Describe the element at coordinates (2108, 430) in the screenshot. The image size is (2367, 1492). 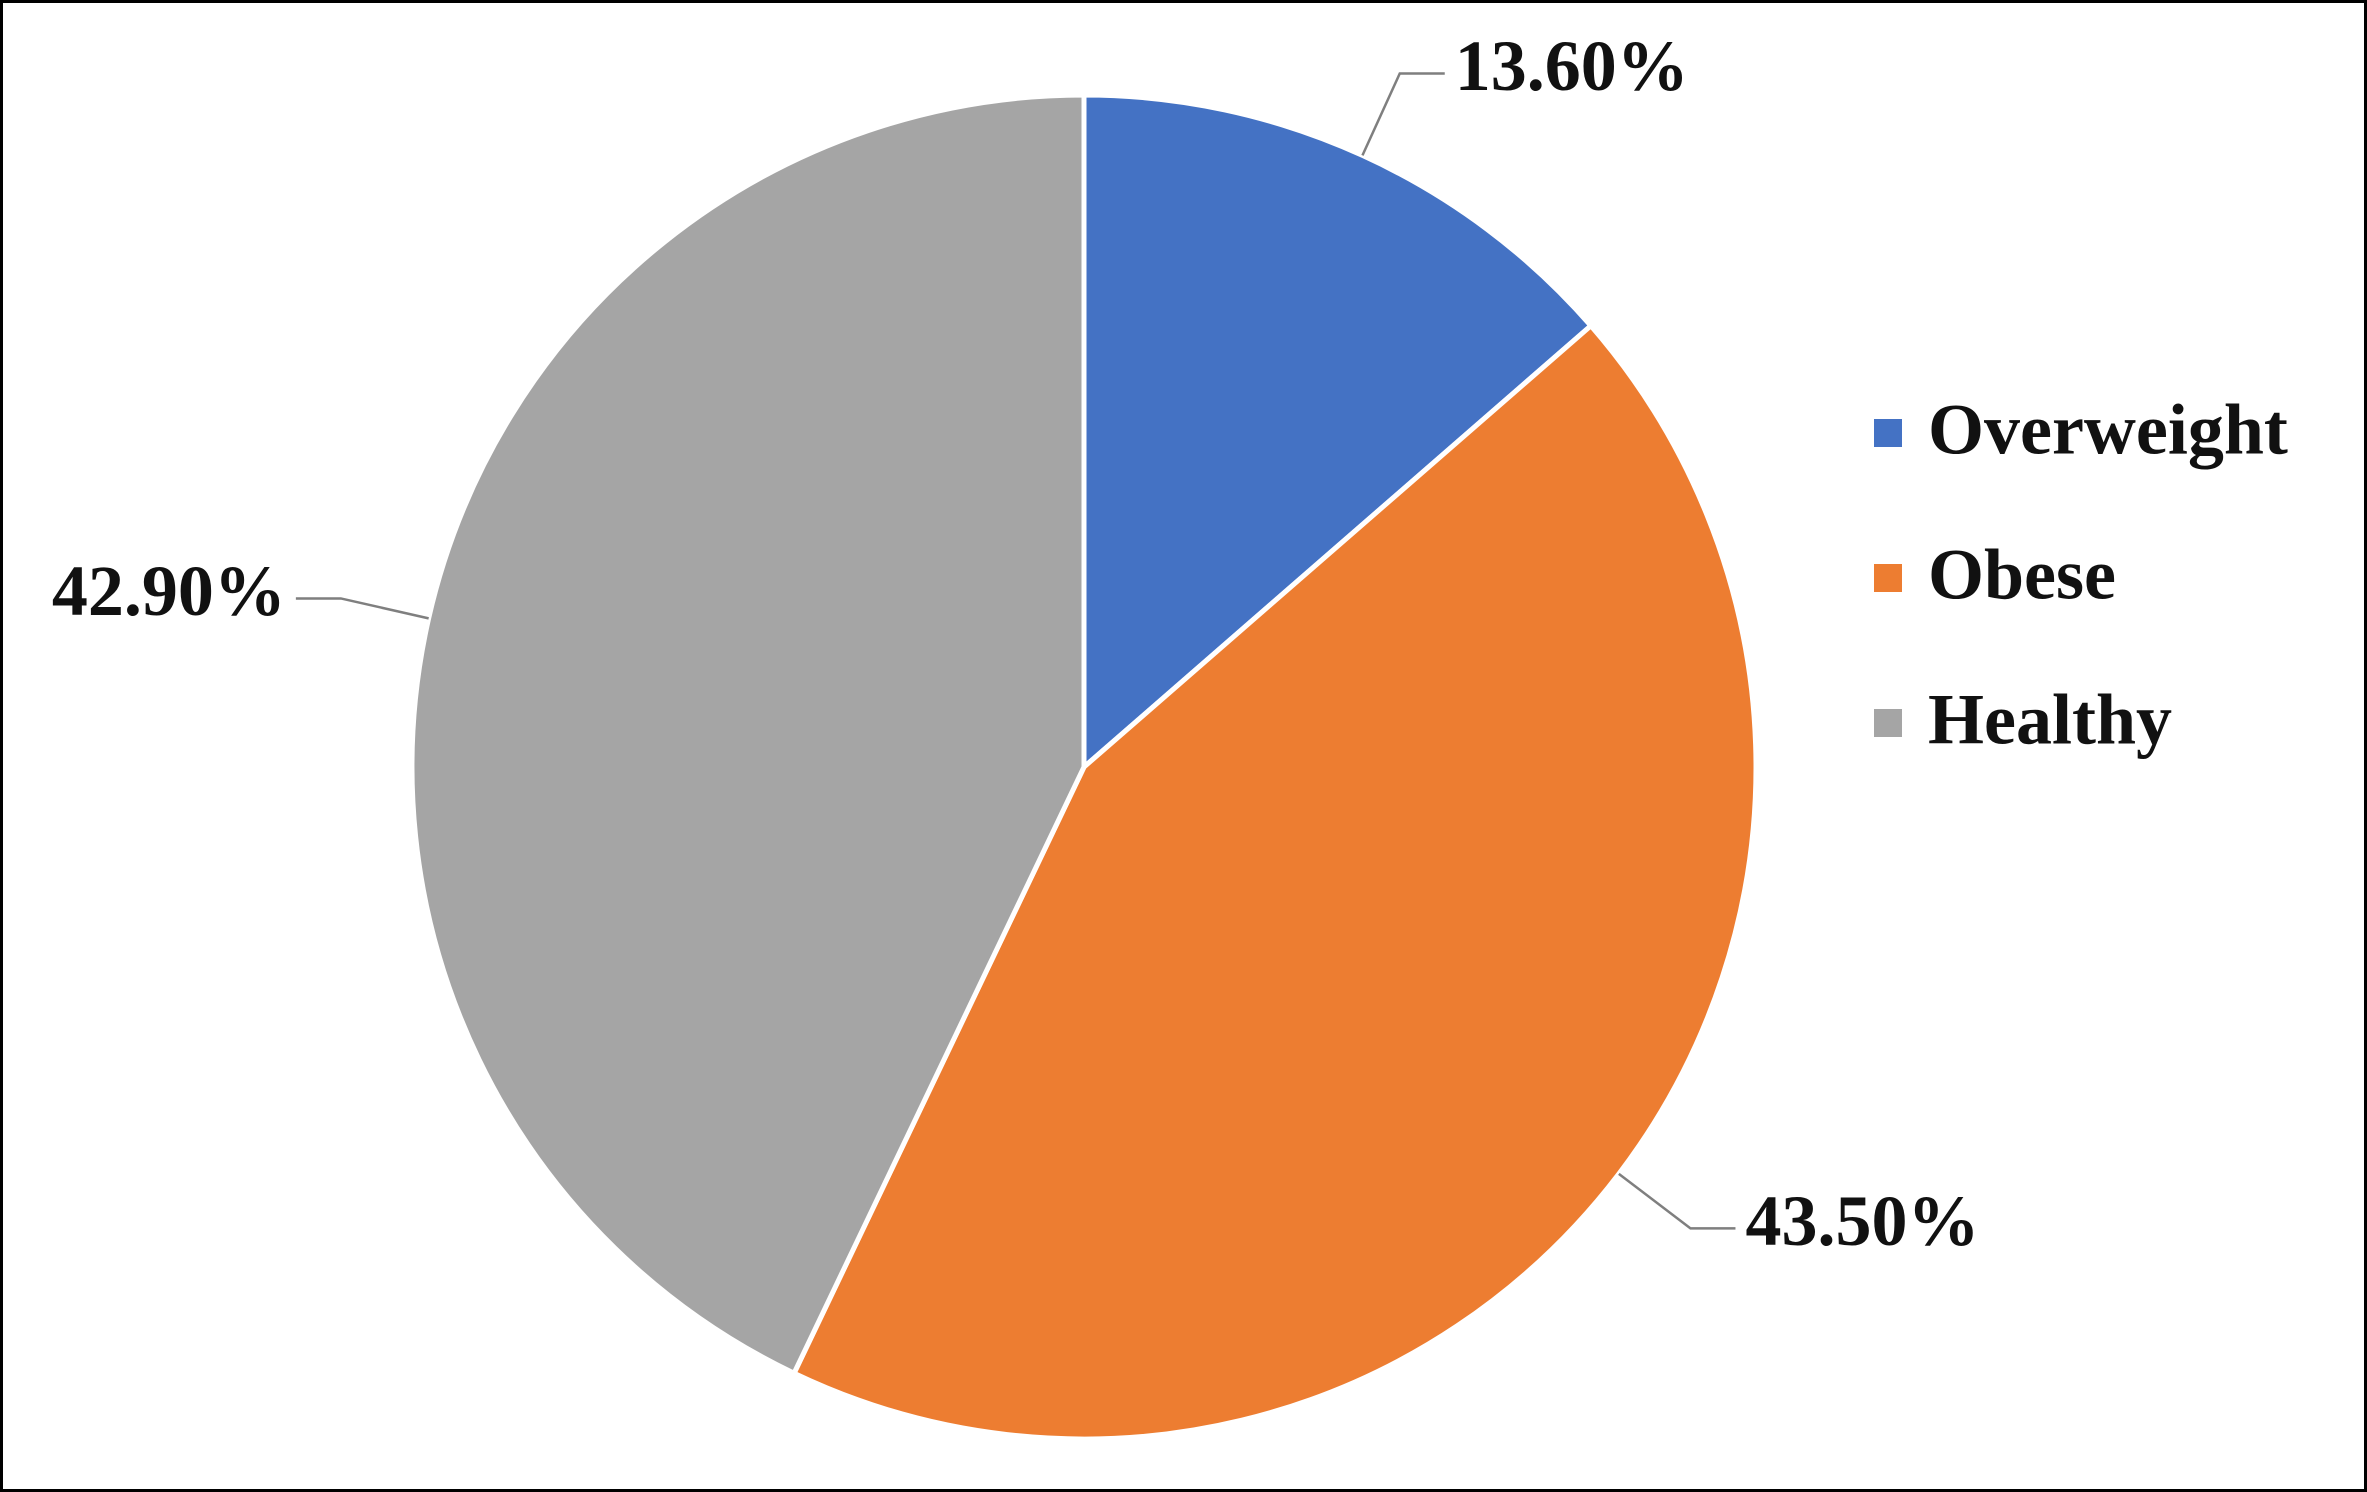
I see `legend-label: Overweight` at that location.